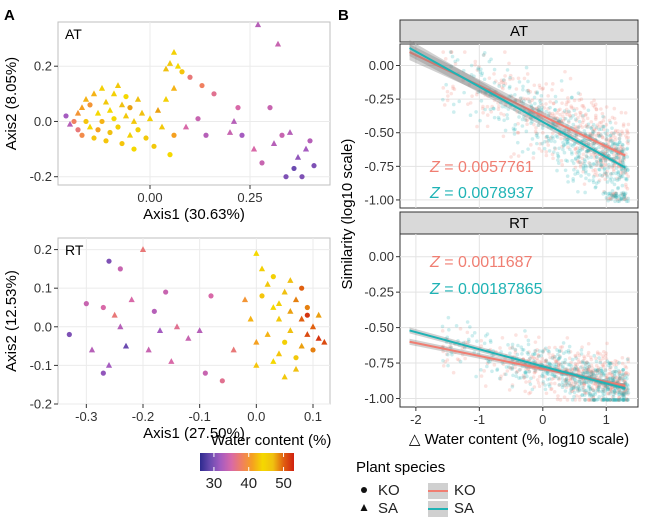 This screenshot has width=652, height=518. I want to click on pcoa-rt-y-ticks: -0.2-0.10.00.10.2, so click(44, 327).